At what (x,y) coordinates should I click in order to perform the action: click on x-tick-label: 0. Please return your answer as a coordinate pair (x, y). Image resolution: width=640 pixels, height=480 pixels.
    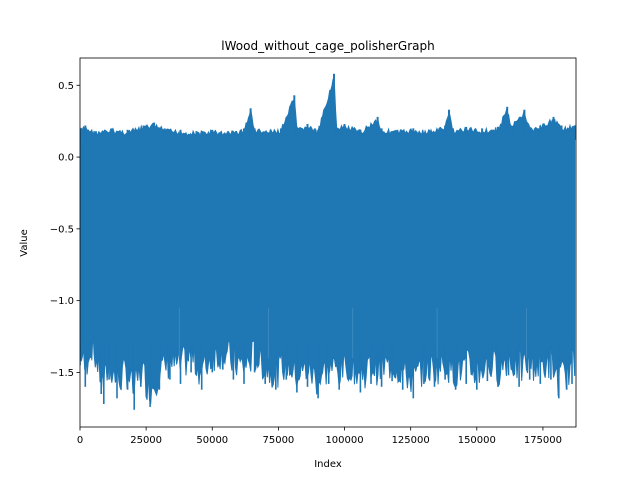
    Looking at the image, I should click on (80, 440).